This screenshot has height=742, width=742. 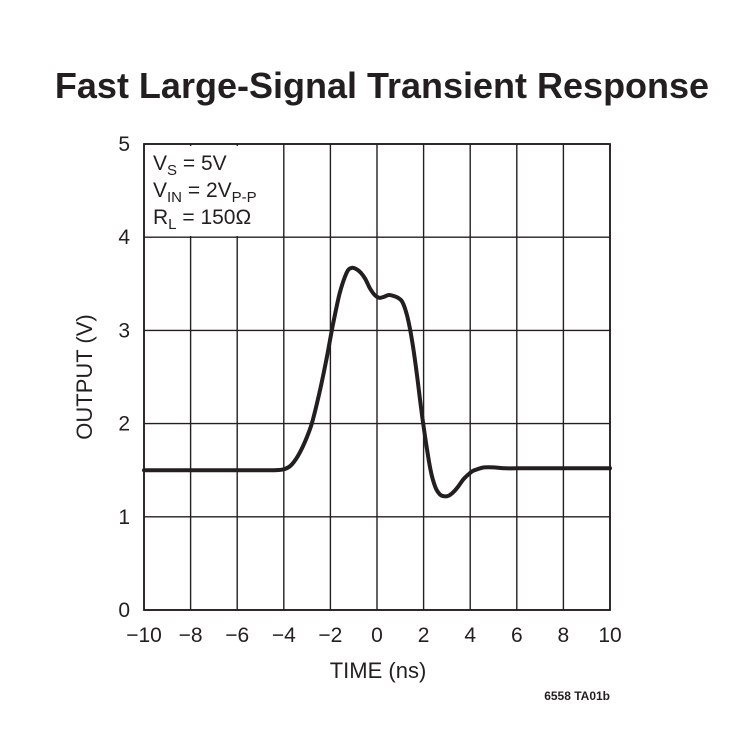 What do you see at coordinates (237, 635) in the screenshot?
I see `x-tick-label: −6` at bounding box center [237, 635].